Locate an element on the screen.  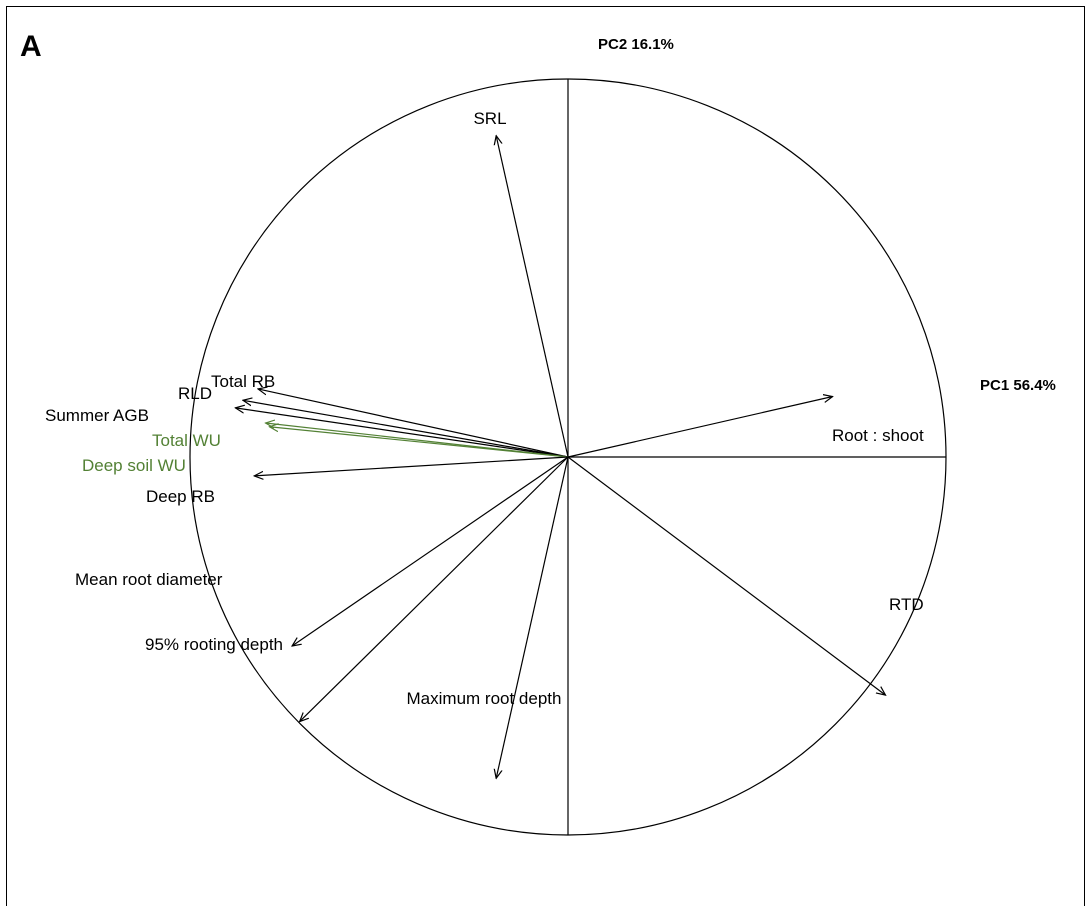
vector-label: 95% rooting depth is located at coordinates (214, 644).